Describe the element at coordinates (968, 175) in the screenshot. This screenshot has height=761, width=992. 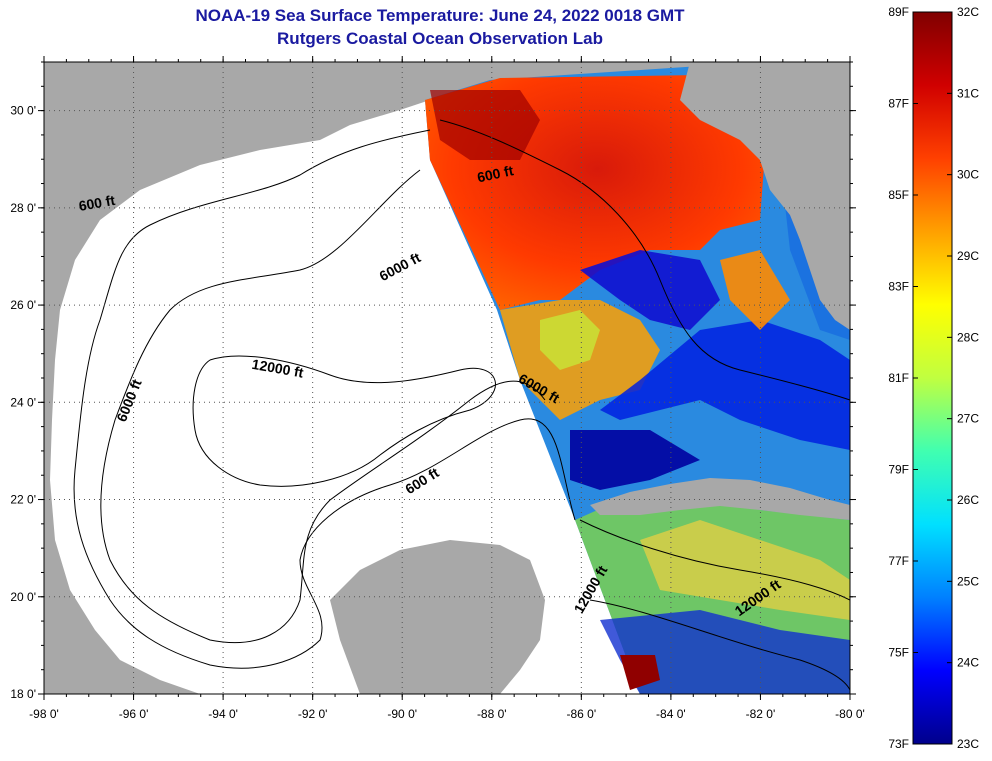
I see `colorbar-celsius-label: 30C` at that location.